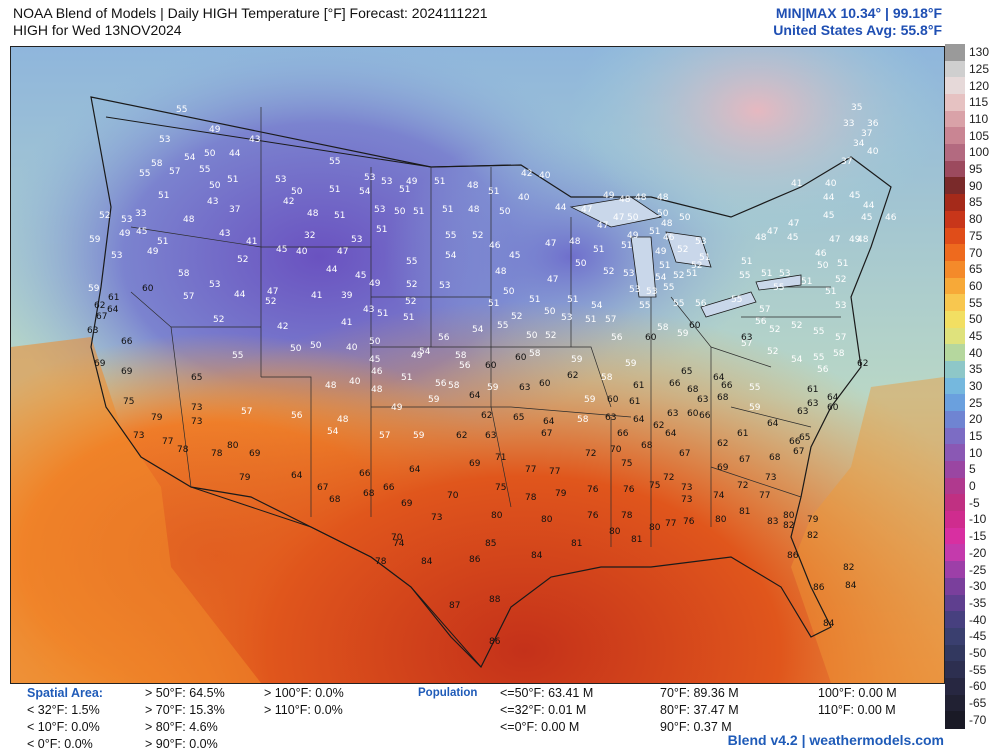  Describe the element at coordinates (448, 693) in the screenshot. I see `population-label: Population` at that location.